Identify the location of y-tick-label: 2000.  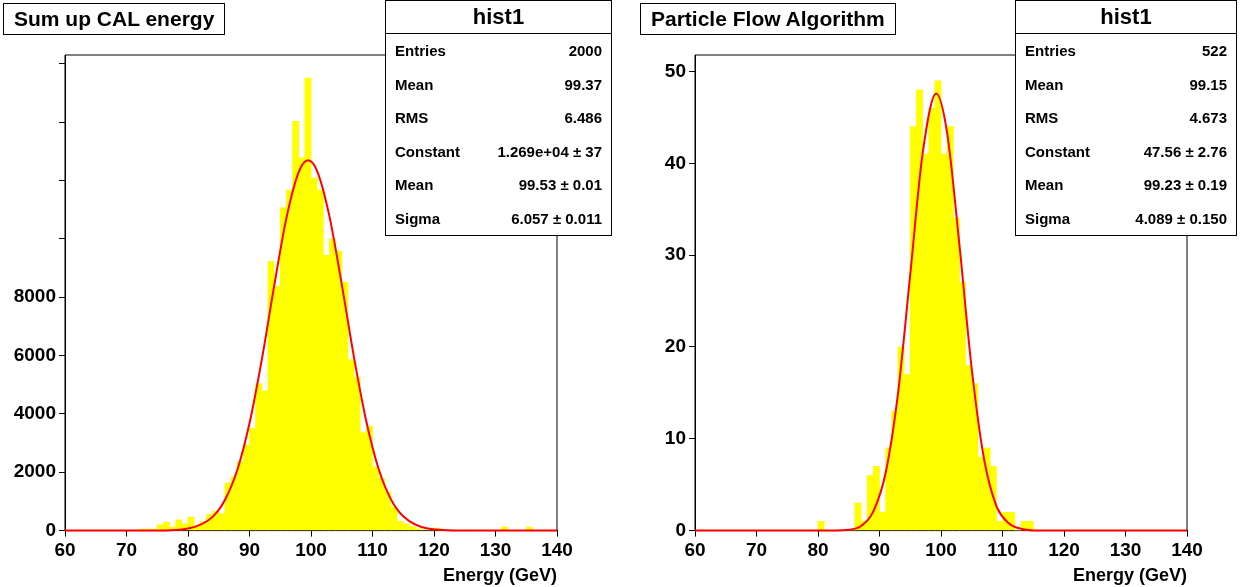
(34, 471).